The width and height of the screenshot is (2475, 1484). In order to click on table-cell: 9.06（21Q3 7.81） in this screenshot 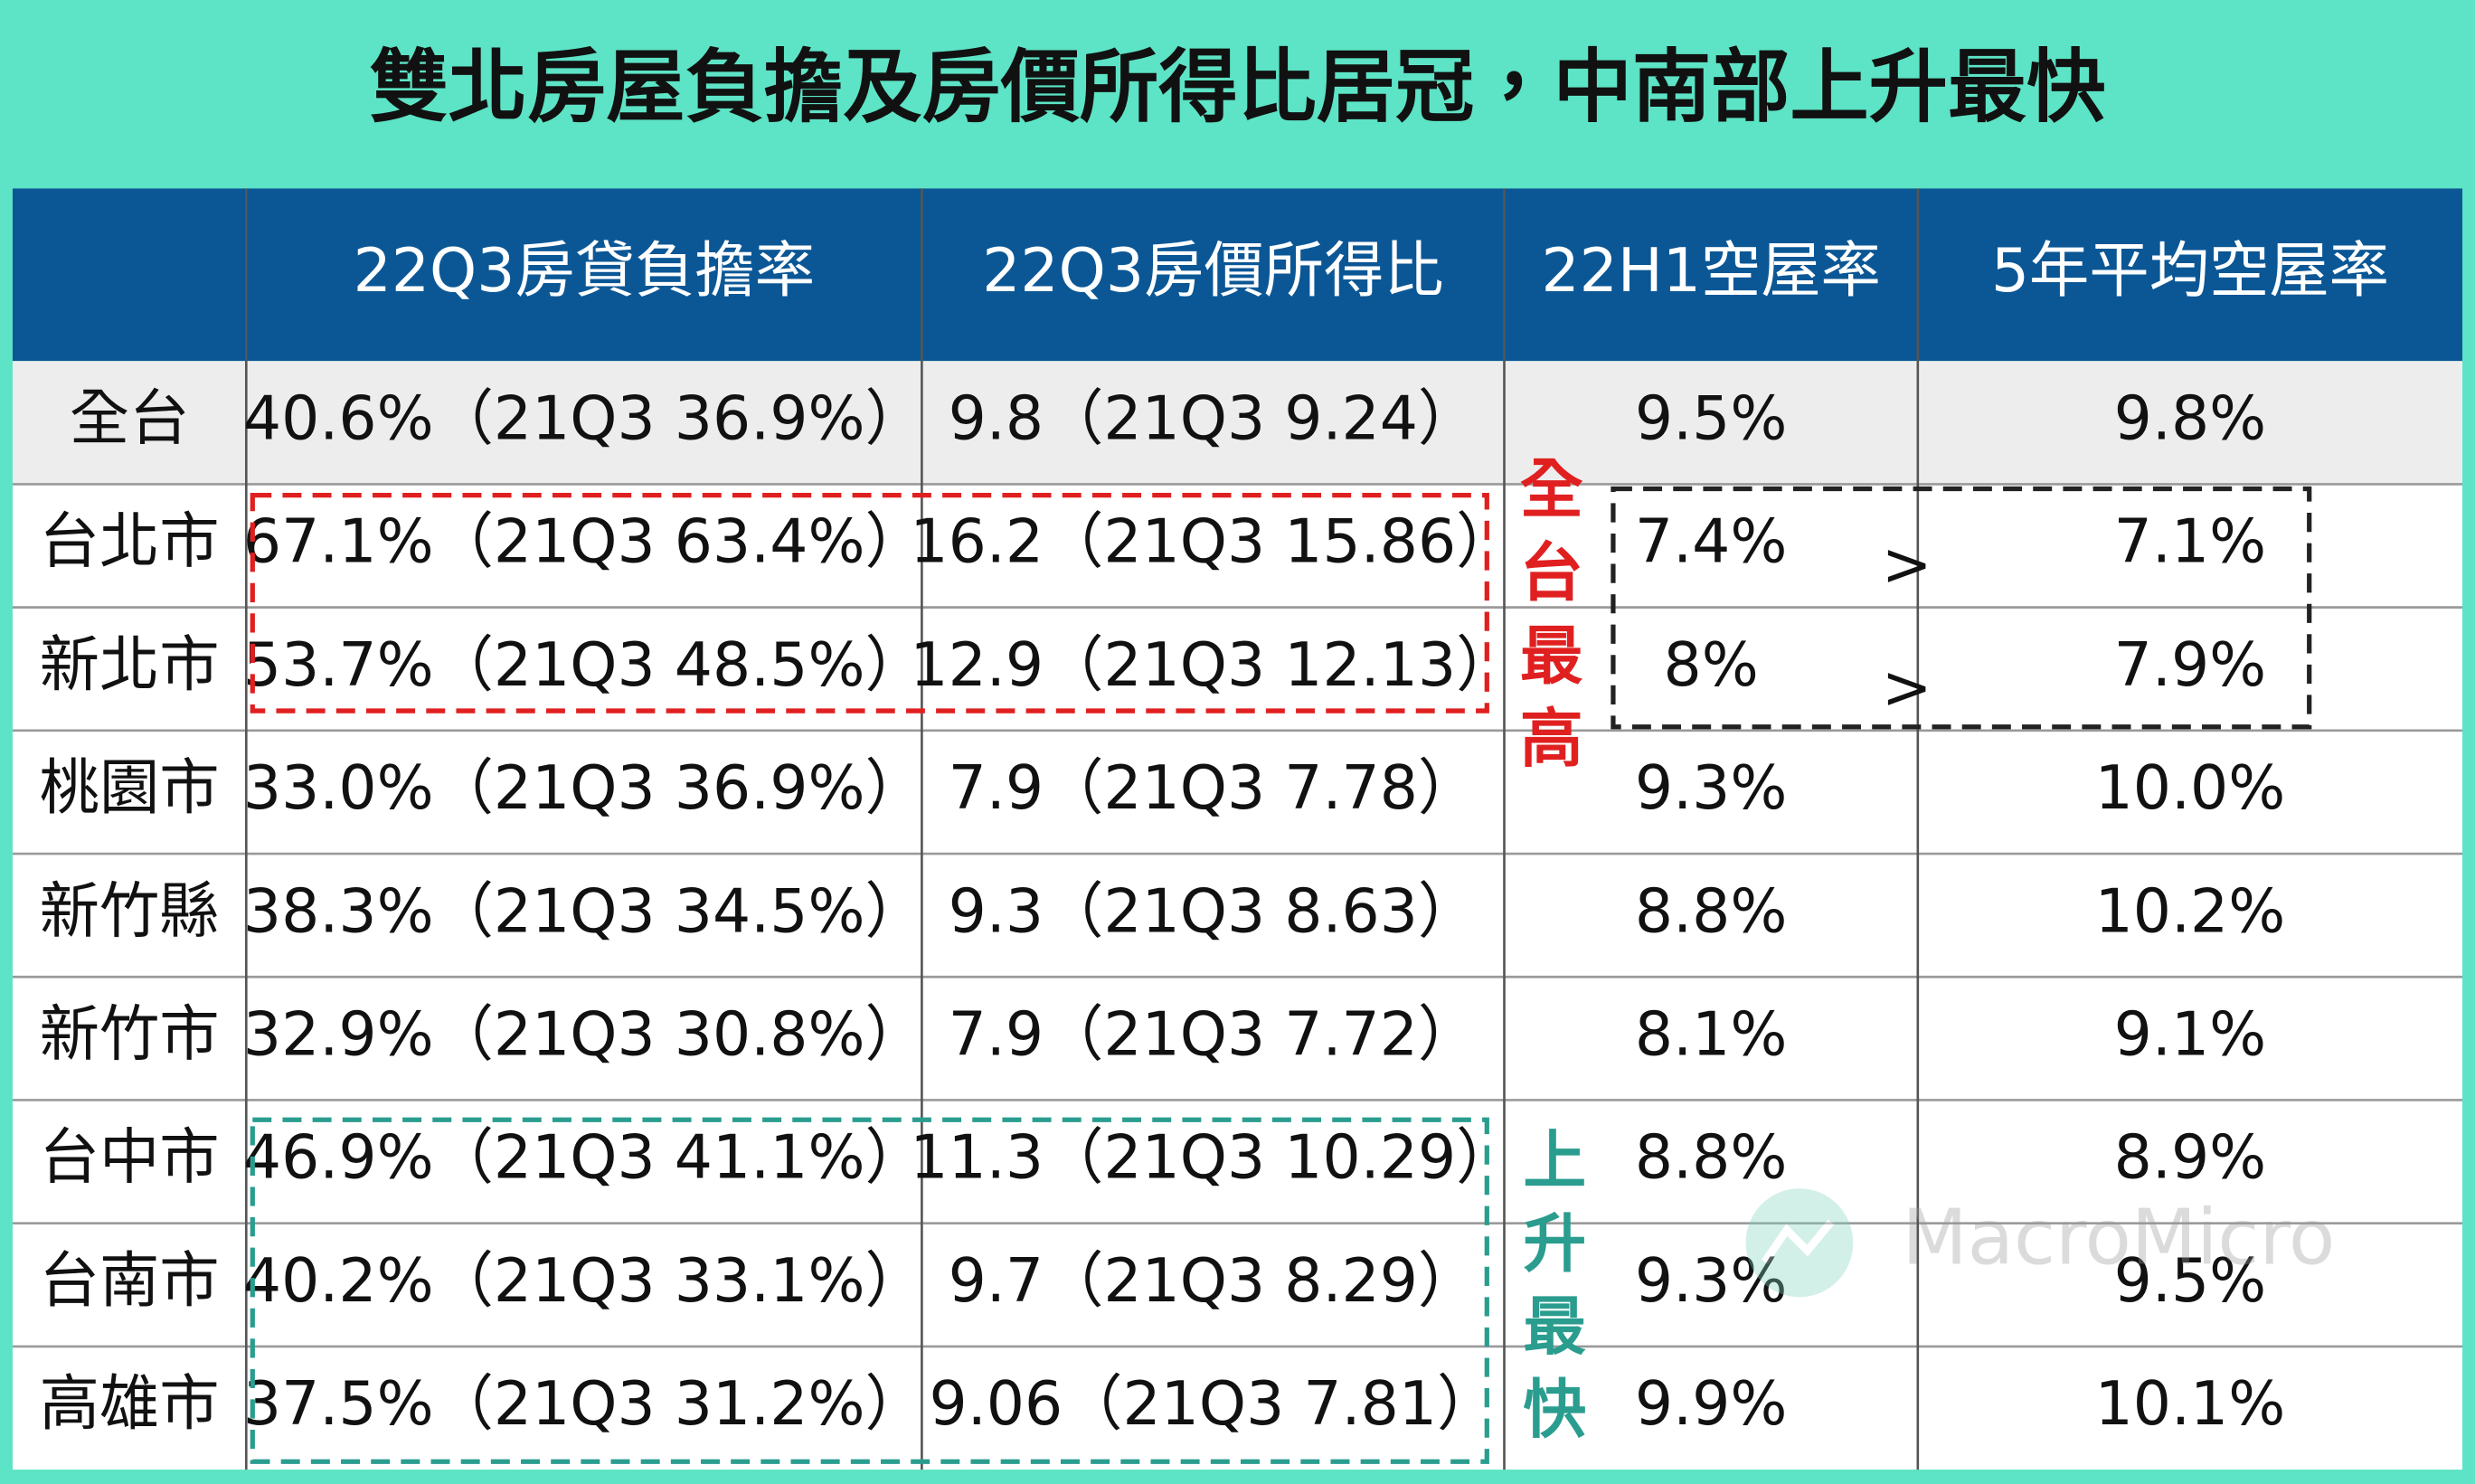, I will do `click(1213, 1403)`.